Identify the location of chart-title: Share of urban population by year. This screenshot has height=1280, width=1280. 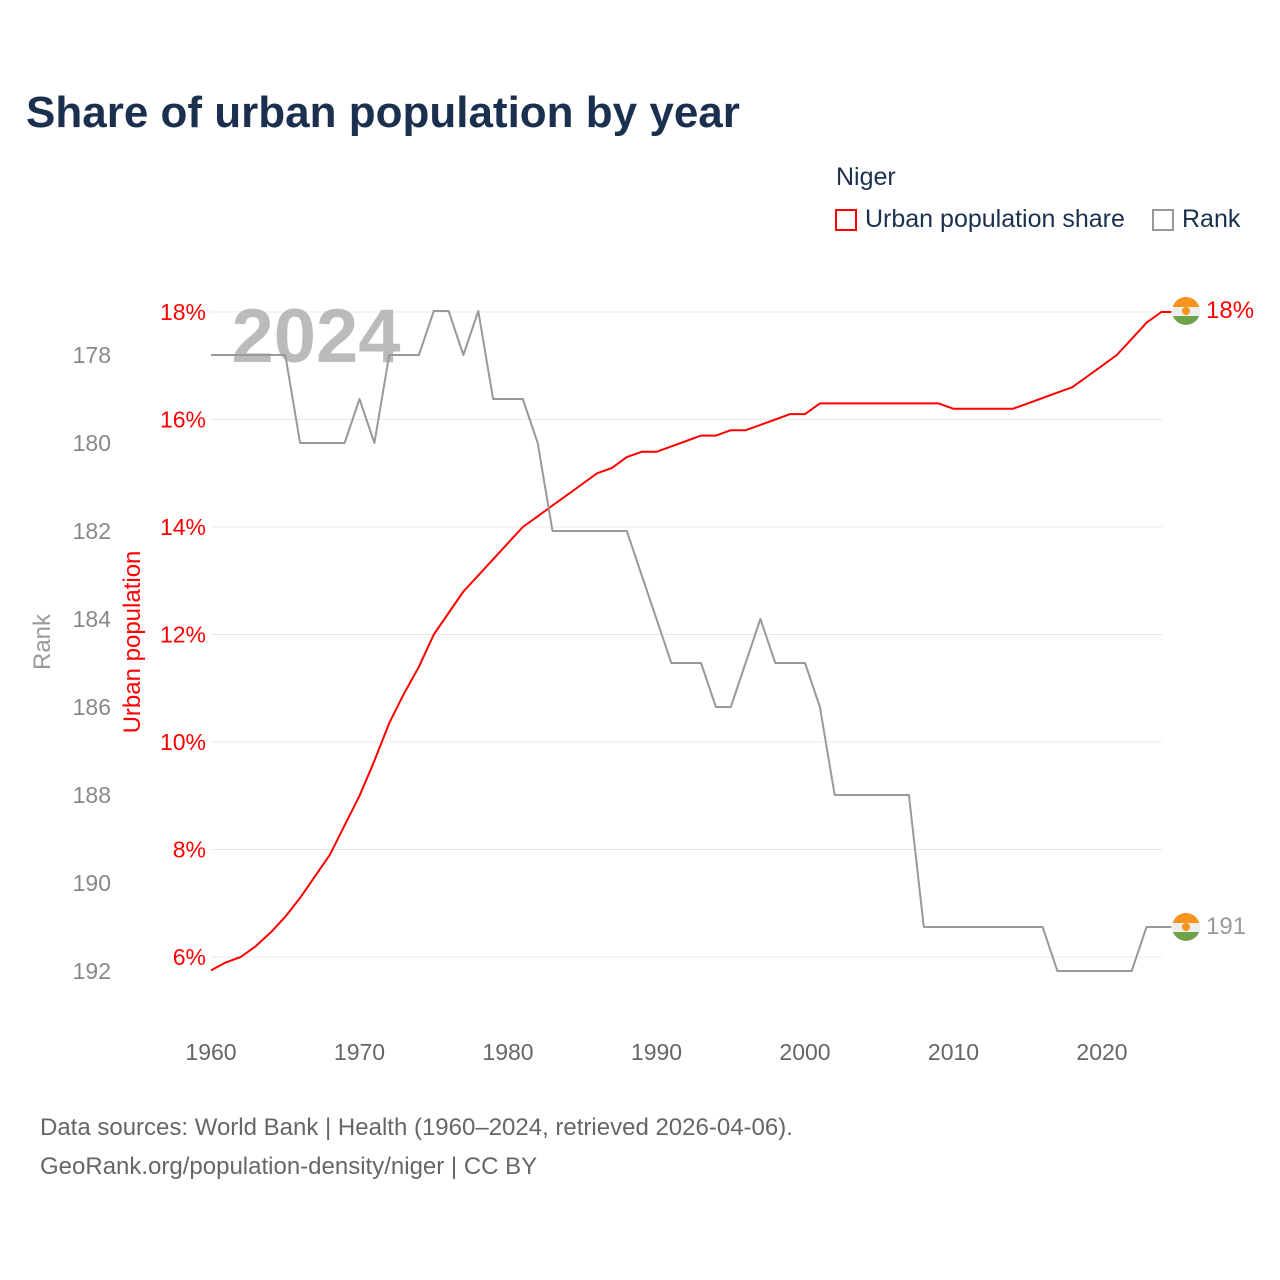
(383, 112).